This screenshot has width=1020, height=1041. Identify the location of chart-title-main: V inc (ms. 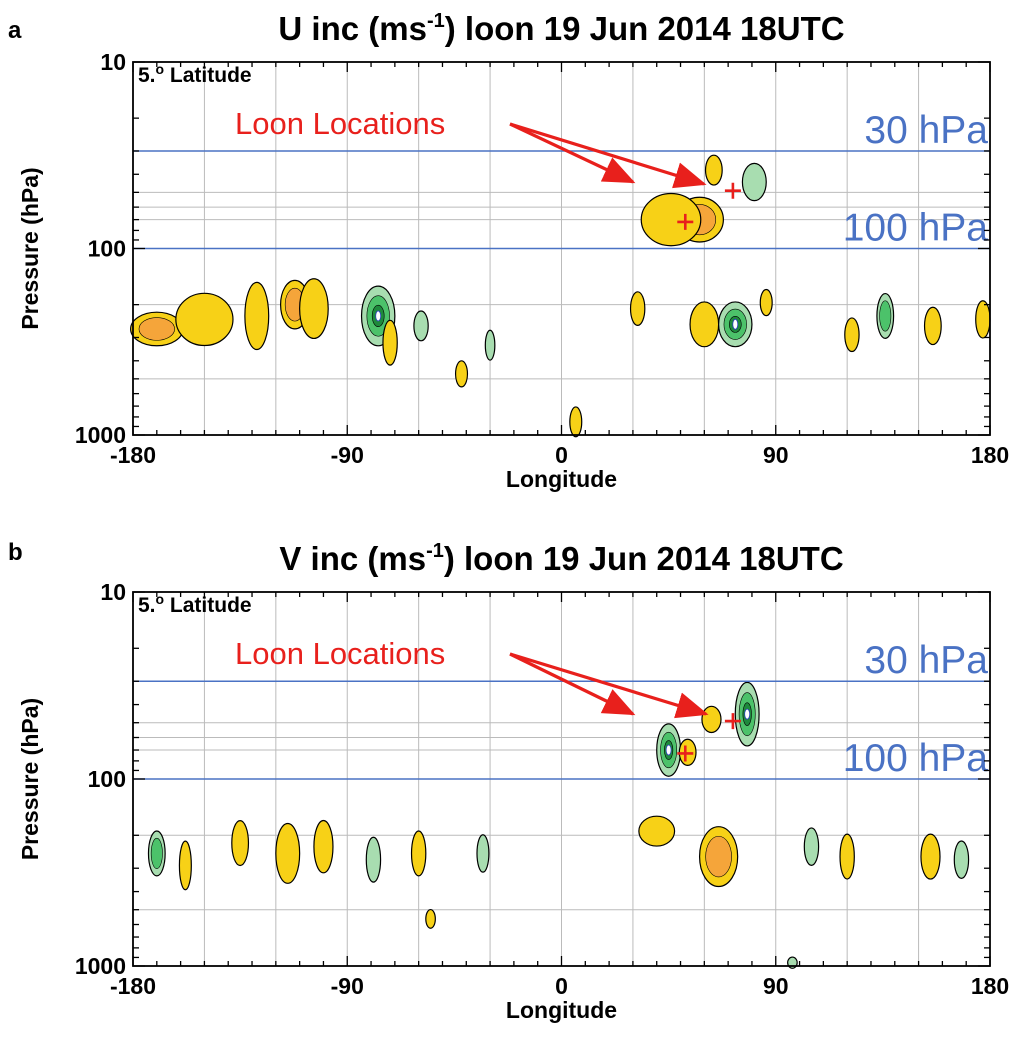
(352, 558).